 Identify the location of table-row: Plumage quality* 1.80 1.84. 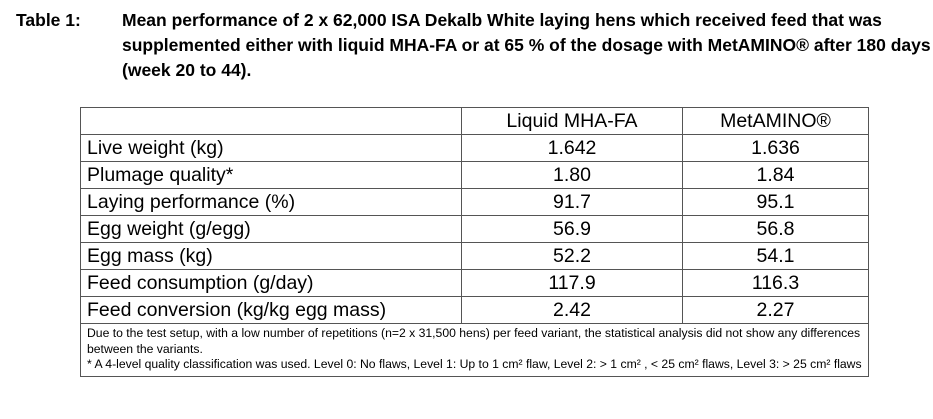
(474, 175).